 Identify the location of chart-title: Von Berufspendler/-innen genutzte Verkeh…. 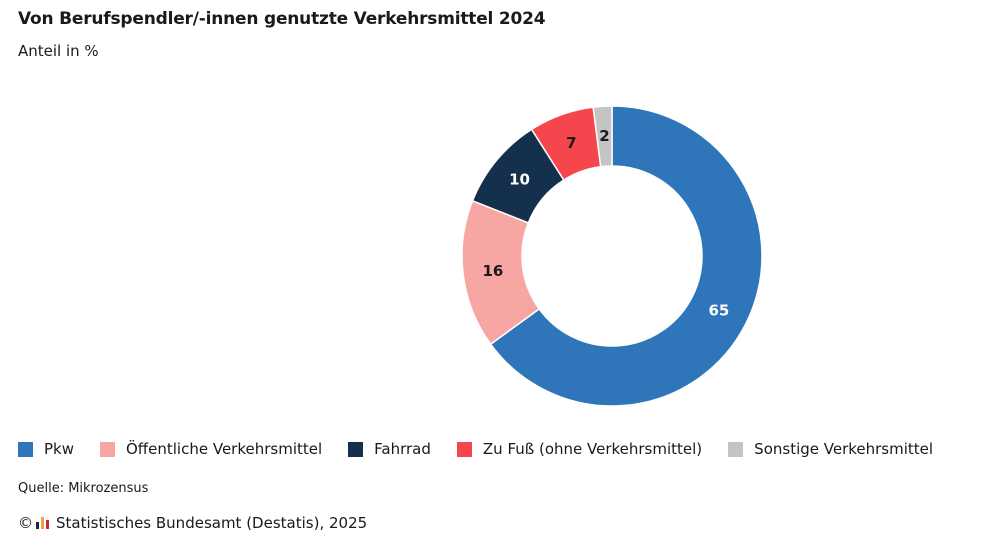
(282, 19).